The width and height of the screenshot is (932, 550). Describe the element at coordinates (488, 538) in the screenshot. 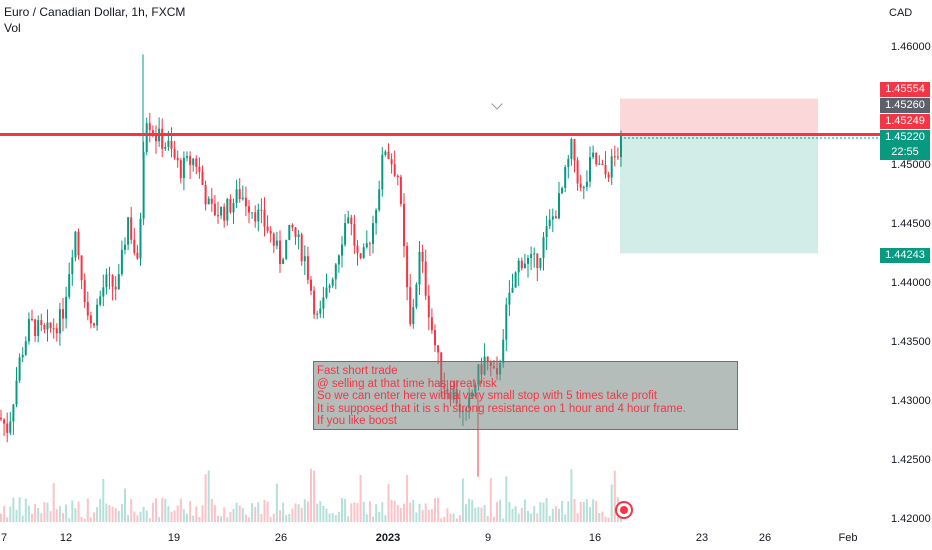

I see `time-axis-tick: 9` at that location.